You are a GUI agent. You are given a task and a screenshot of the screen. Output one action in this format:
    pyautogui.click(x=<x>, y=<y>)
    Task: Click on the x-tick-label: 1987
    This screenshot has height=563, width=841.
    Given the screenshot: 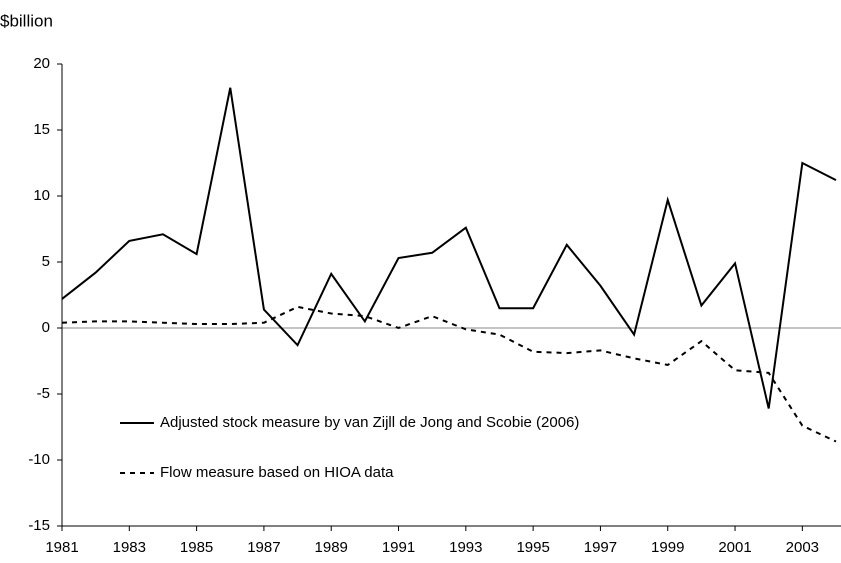 What is the action you would take?
    pyautogui.click(x=263, y=547)
    